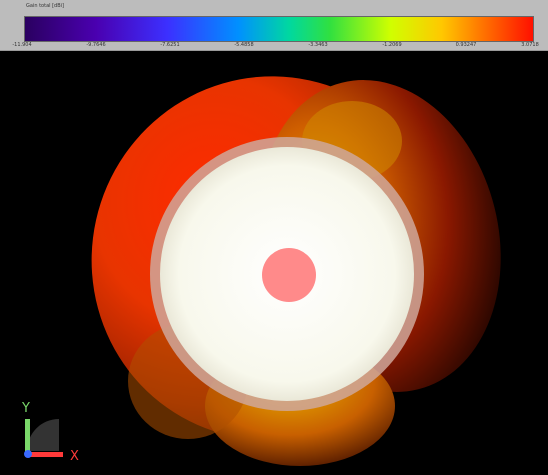  I want to click on center-spot, so click(289, 275).